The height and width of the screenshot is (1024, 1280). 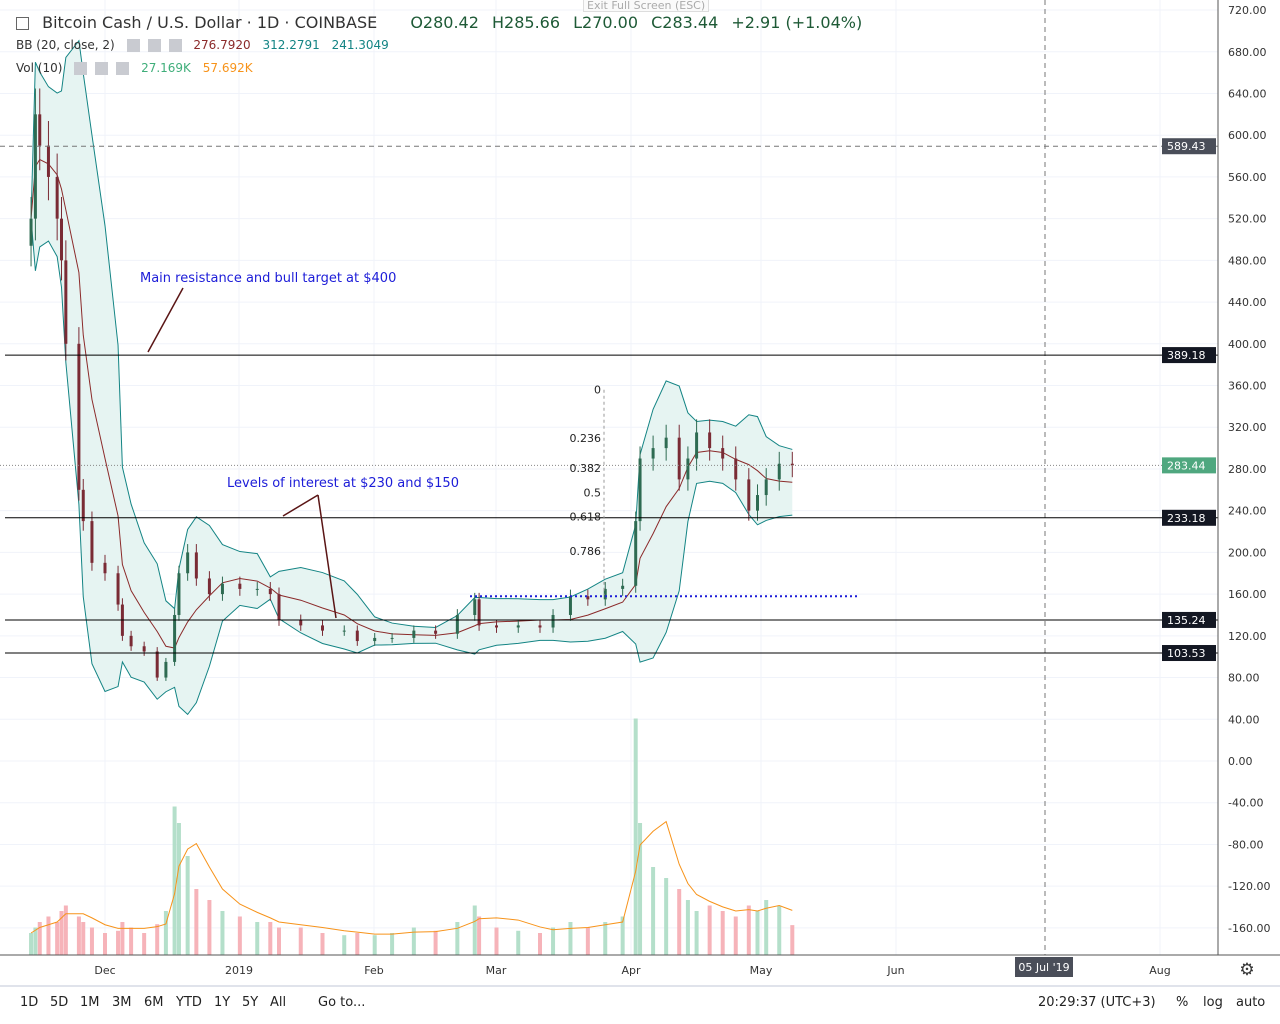 What do you see at coordinates (411, 877) in the screenshot?
I see `volume-ma-line` at bounding box center [411, 877].